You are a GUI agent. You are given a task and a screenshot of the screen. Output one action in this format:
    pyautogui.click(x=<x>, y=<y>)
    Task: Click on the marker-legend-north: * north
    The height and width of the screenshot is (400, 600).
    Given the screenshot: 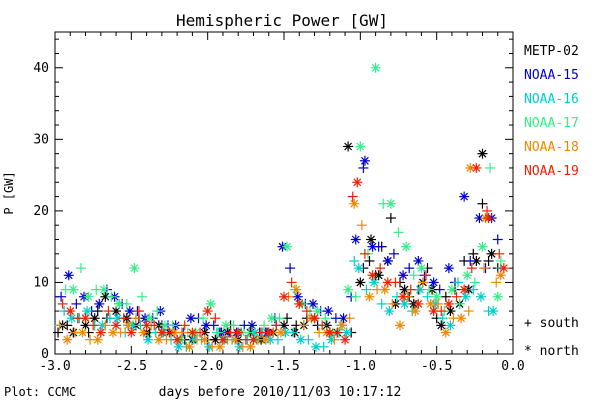 What is the action you would take?
    pyautogui.click(x=551, y=351)
    